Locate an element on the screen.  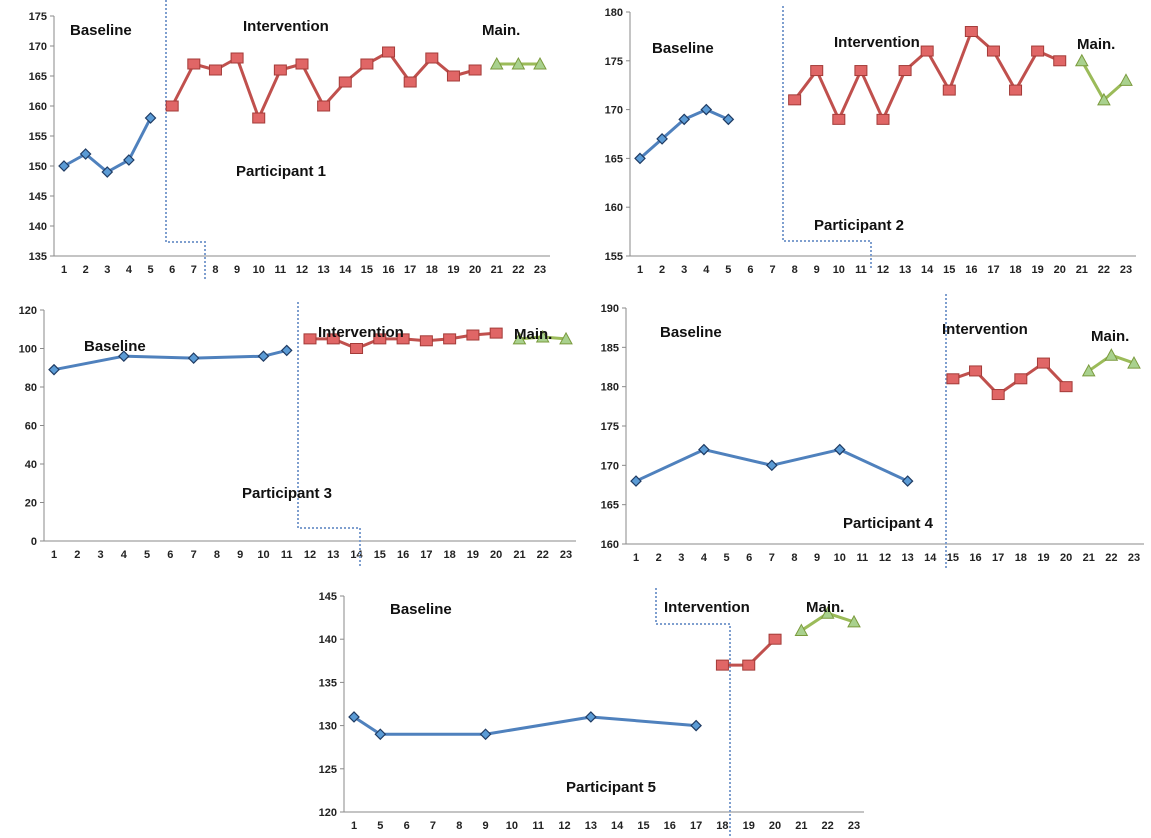
y-tick-label: 60 is located at coordinates (31, 427).